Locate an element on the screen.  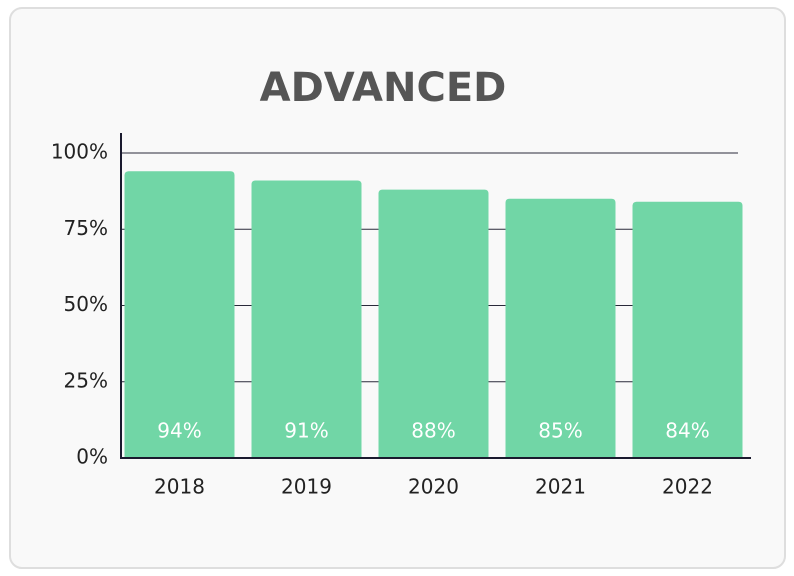
value-label: 94% is located at coordinates (179, 431).